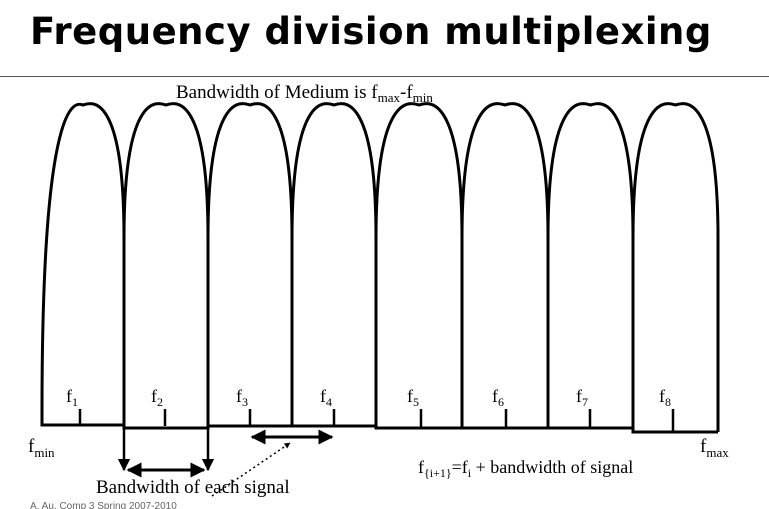 Image resolution: width=769 pixels, height=509 pixels. What do you see at coordinates (157, 397) in the screenshot?
I see `channel-label: f2` at bounding box center [157, 397].